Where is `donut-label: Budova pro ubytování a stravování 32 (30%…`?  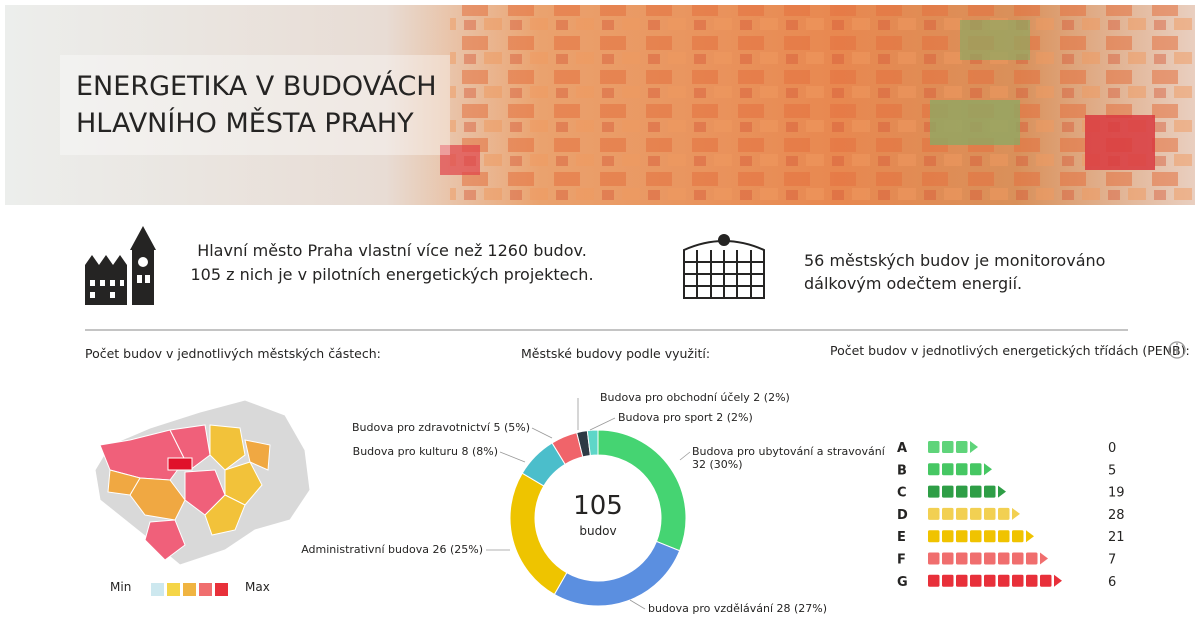
donut-label: Budova pro ubytování a stravování 32 (30%… is located at coordinates (789, 458).